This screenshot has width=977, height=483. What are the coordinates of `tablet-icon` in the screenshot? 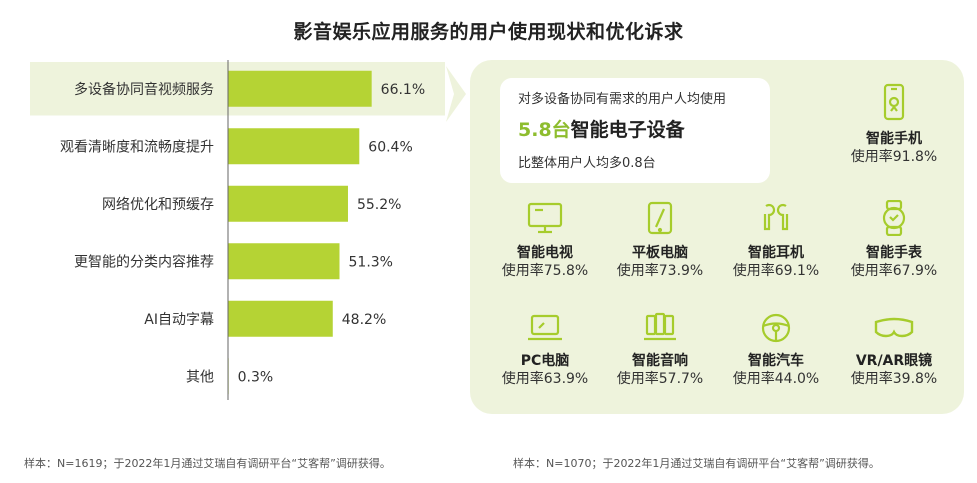 It's located at (660, 218).